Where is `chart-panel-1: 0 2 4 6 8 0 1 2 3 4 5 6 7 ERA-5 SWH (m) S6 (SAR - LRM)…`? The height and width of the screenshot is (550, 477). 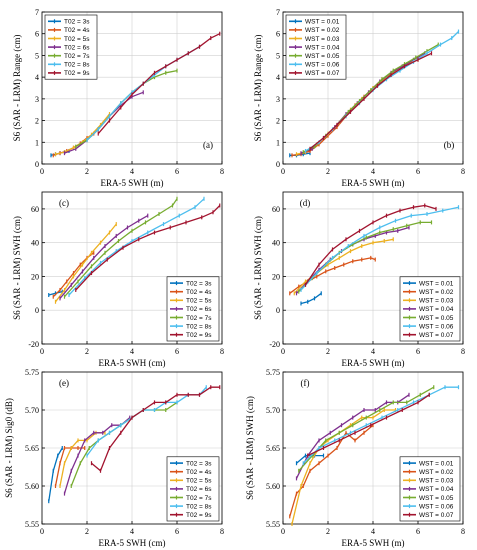
chart-panel-1: 0 2 4 6 8 0 1 2 3 4 5 6 7 ERA-5 SWH (m) S6 (SAR - LRM)… is located at coordinates (118, 98).